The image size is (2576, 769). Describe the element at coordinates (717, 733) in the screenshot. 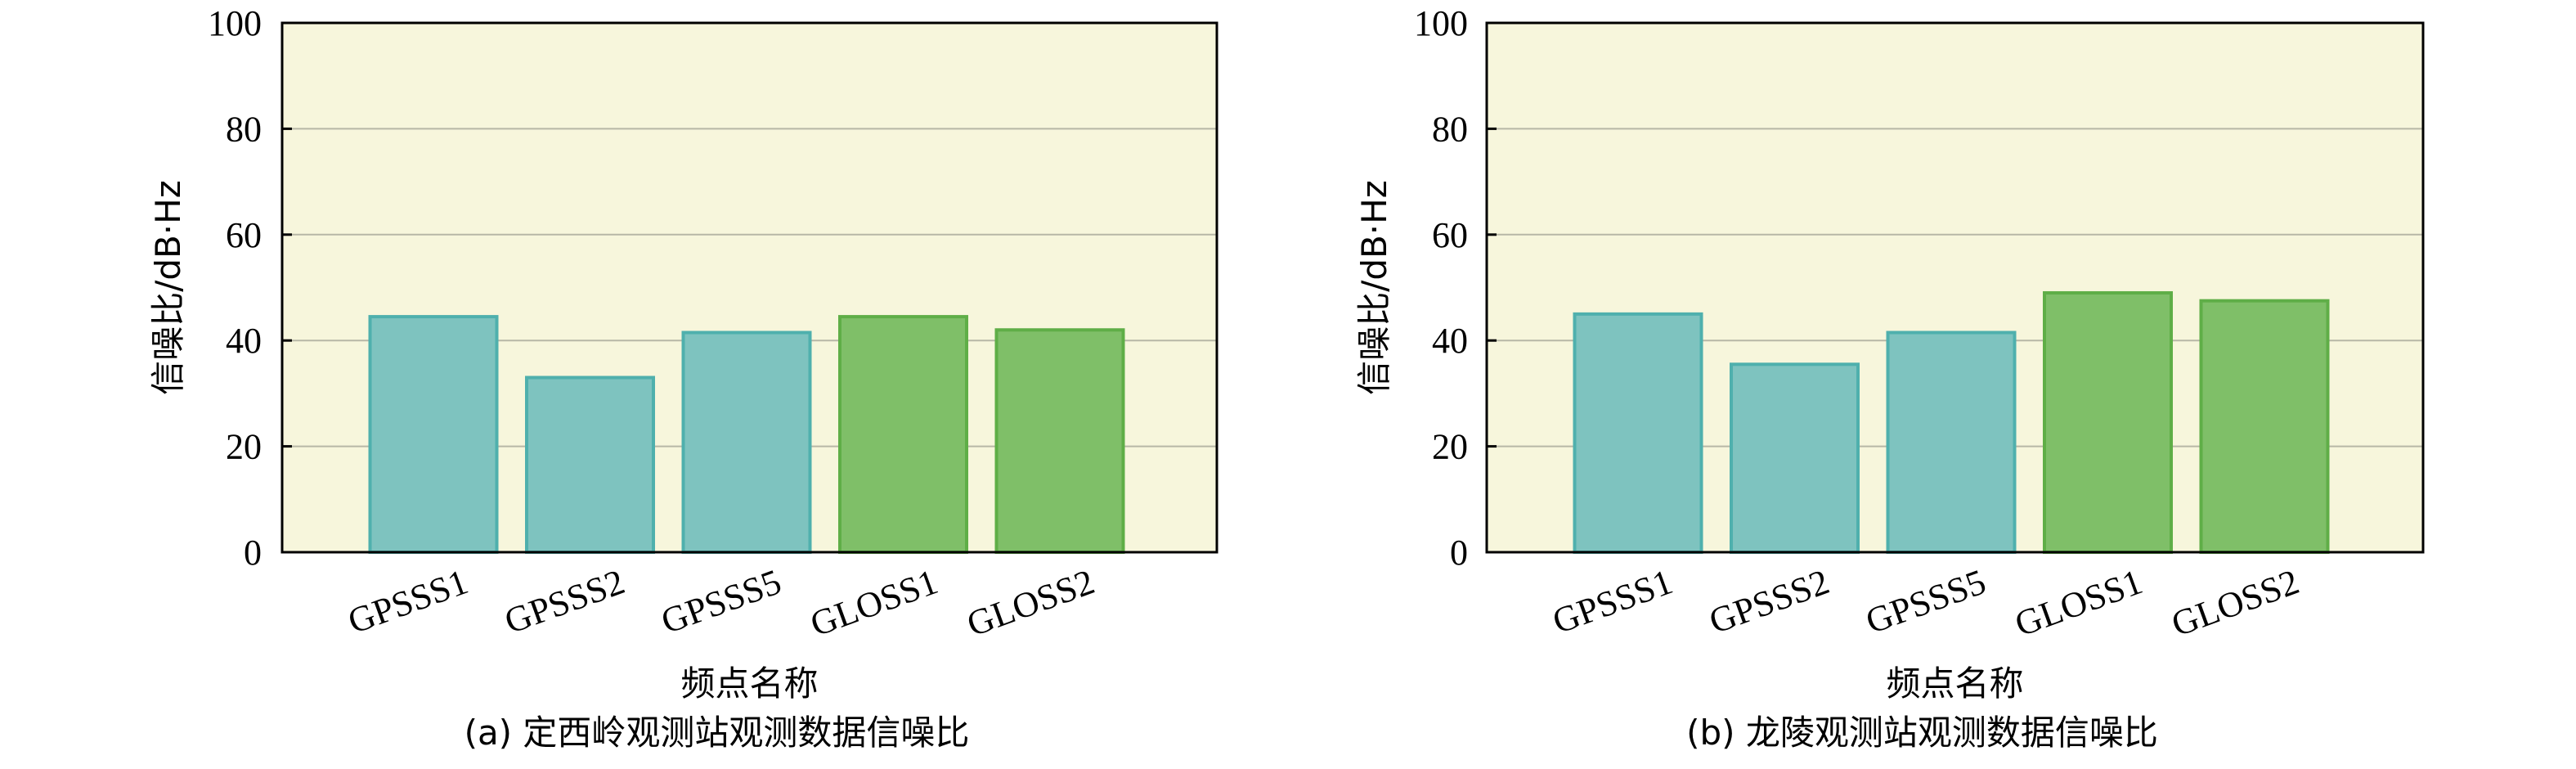

I see `chart-caption: (a) 定西岭观测站观测数据信噪比` at that location.